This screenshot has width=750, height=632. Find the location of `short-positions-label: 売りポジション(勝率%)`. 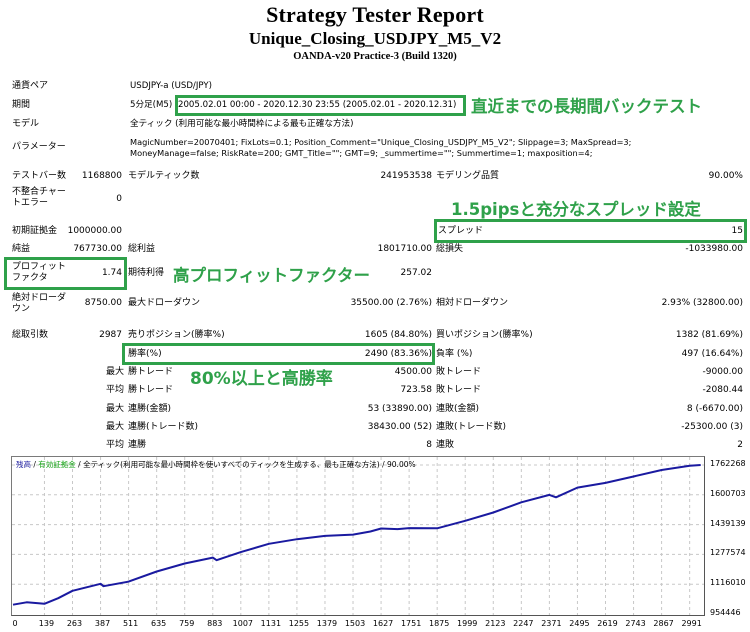

short-positions-label: 売りポジション(勝率%) is located at coordinates (176, 335).